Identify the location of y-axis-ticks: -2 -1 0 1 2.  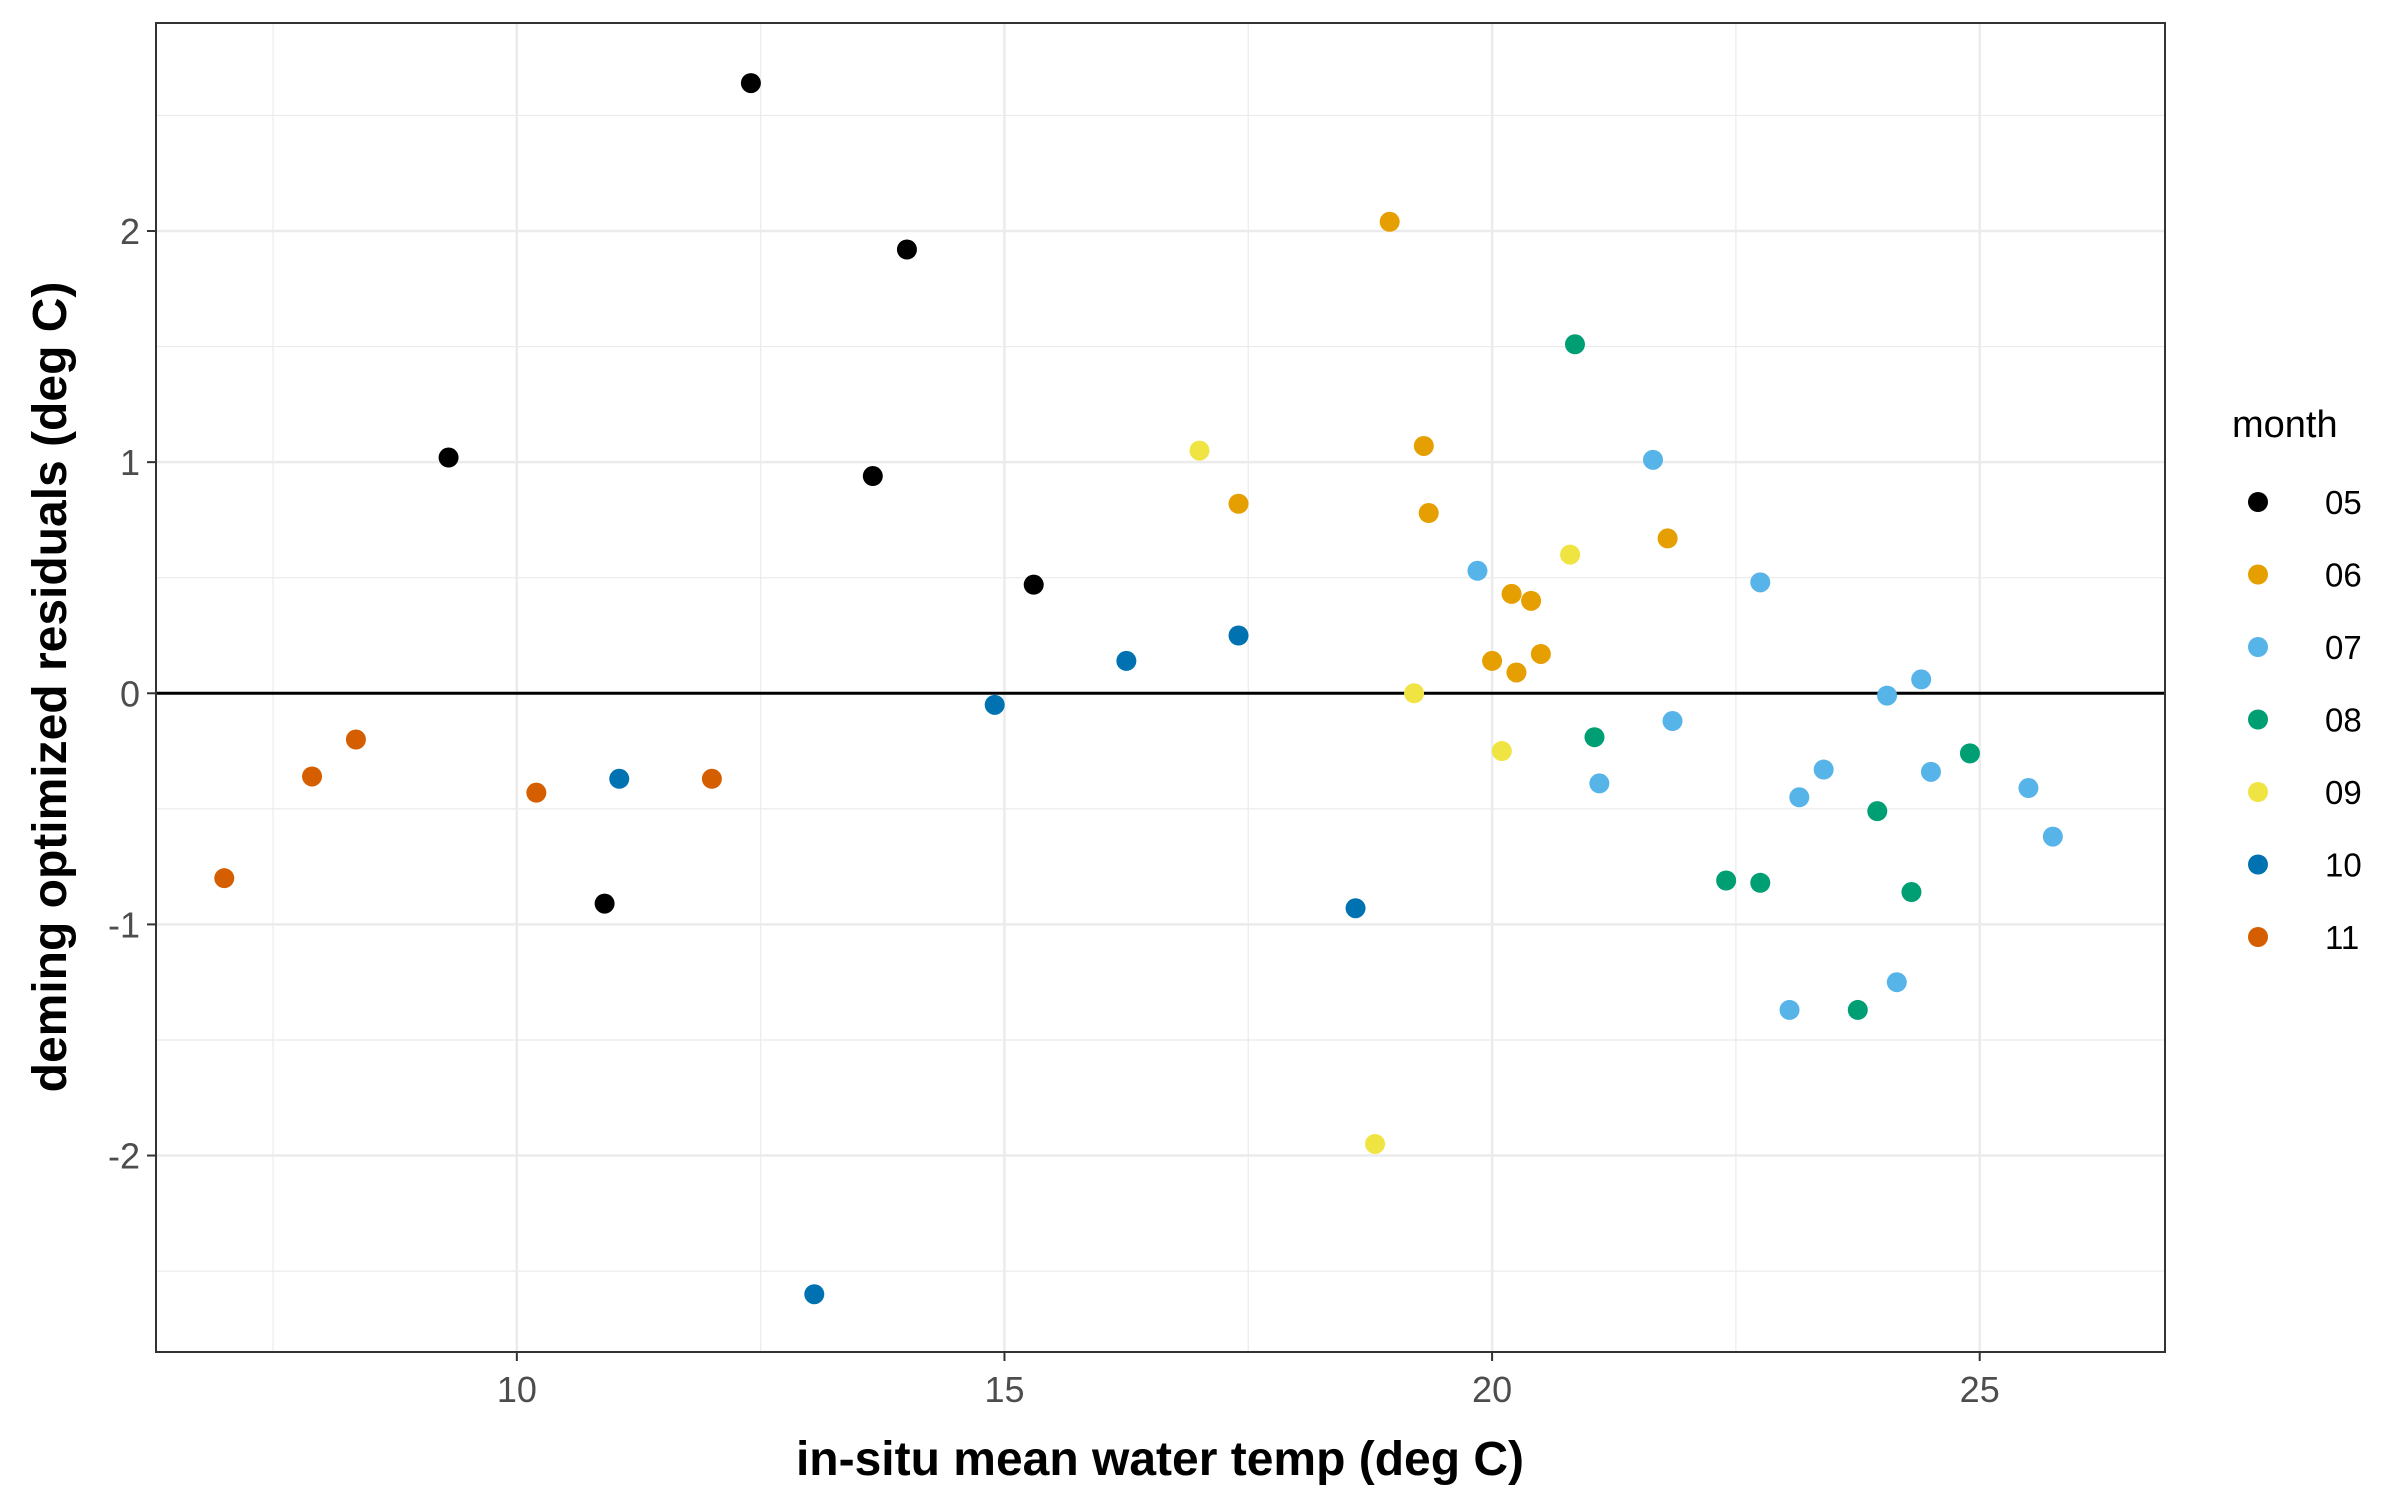
(132, 694).